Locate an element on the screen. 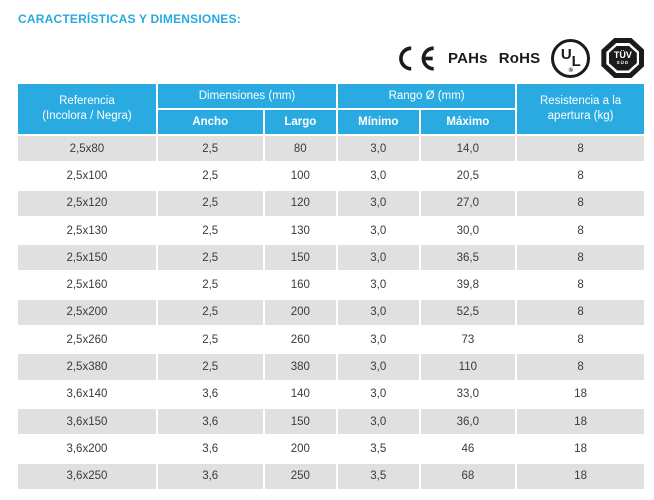  header-line: Referencia is located at coordinates (87, 101).